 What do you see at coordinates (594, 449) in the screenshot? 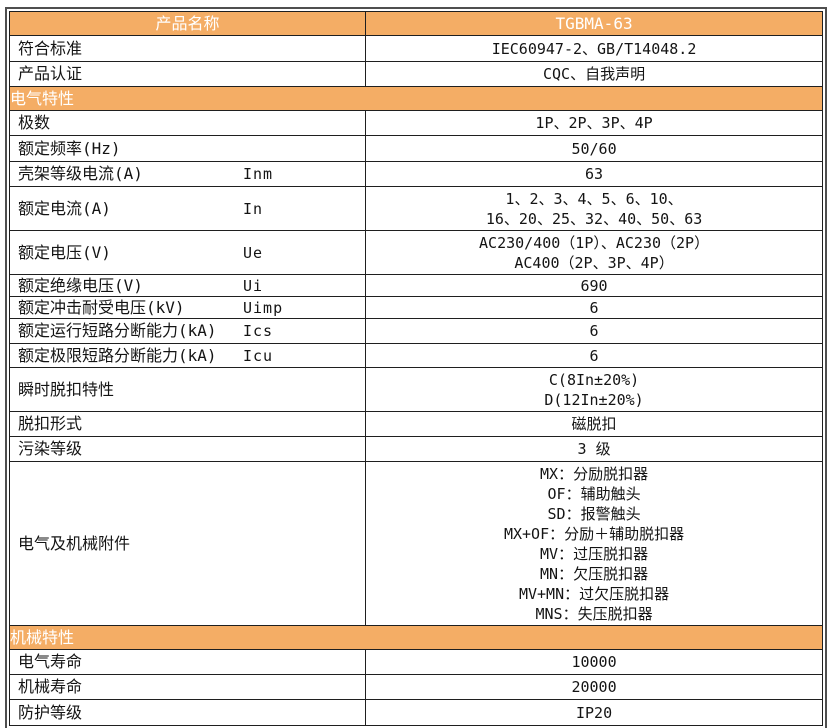
I see `spec-value: 3 级` at bounding box center [594, 449].